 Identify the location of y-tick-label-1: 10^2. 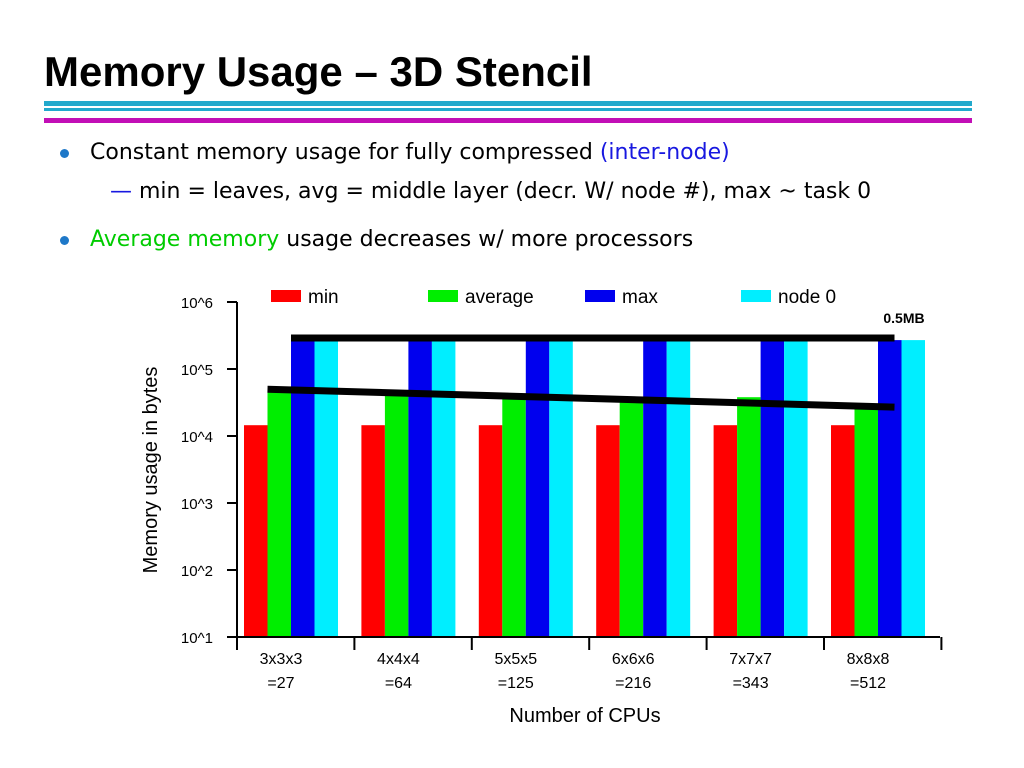
(197, 571).